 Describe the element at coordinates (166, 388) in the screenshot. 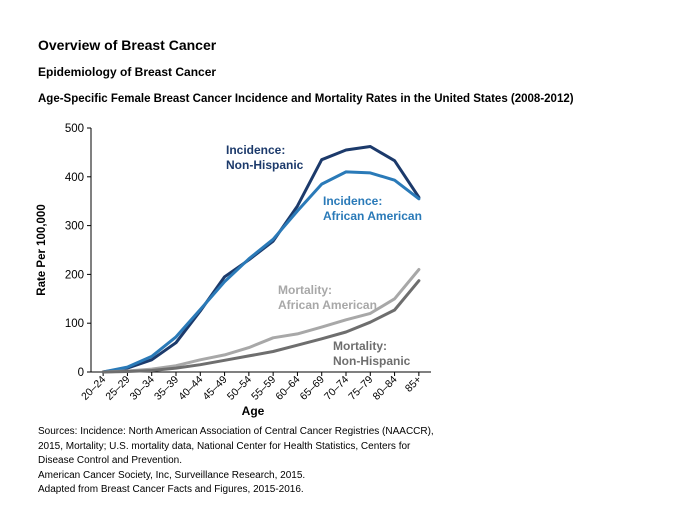

I see `x-tick-label: 35–39` at that location.